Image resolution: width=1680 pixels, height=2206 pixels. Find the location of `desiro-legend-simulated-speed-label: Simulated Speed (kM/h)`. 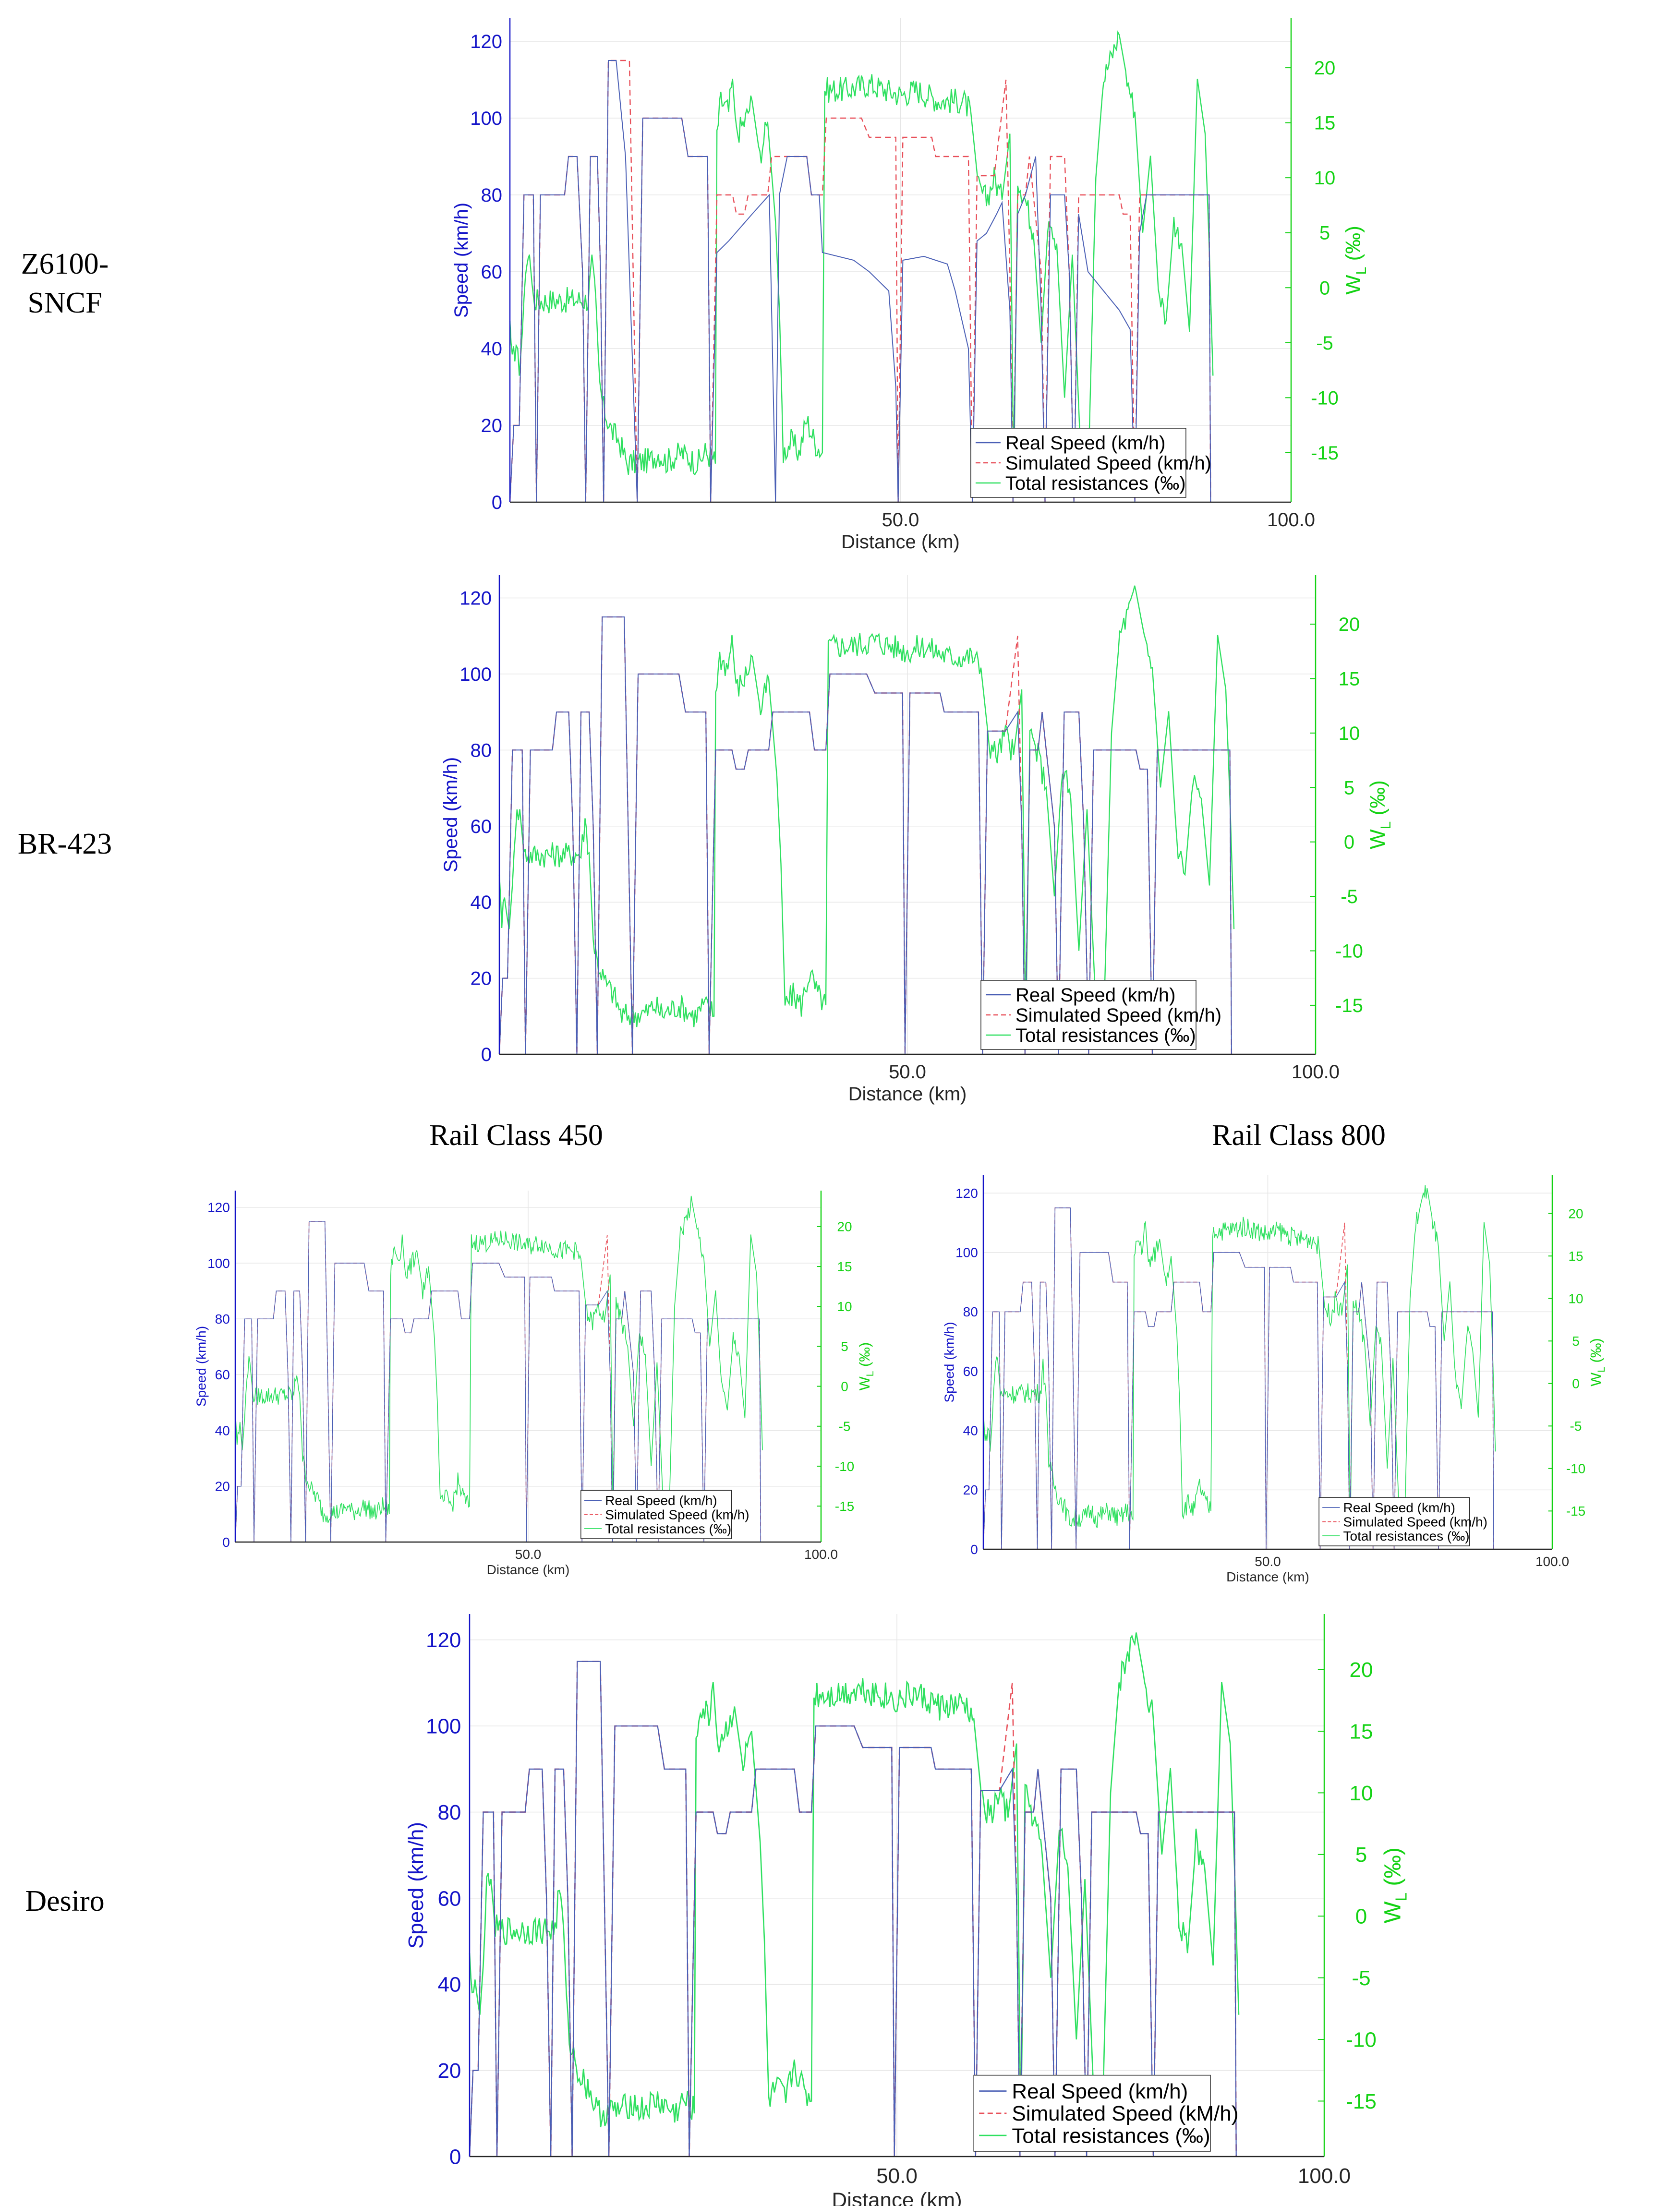

desiro-legend-simulated-speed-label: Simulated Speed (kM/h) is located at coordinates (1125, 2113).